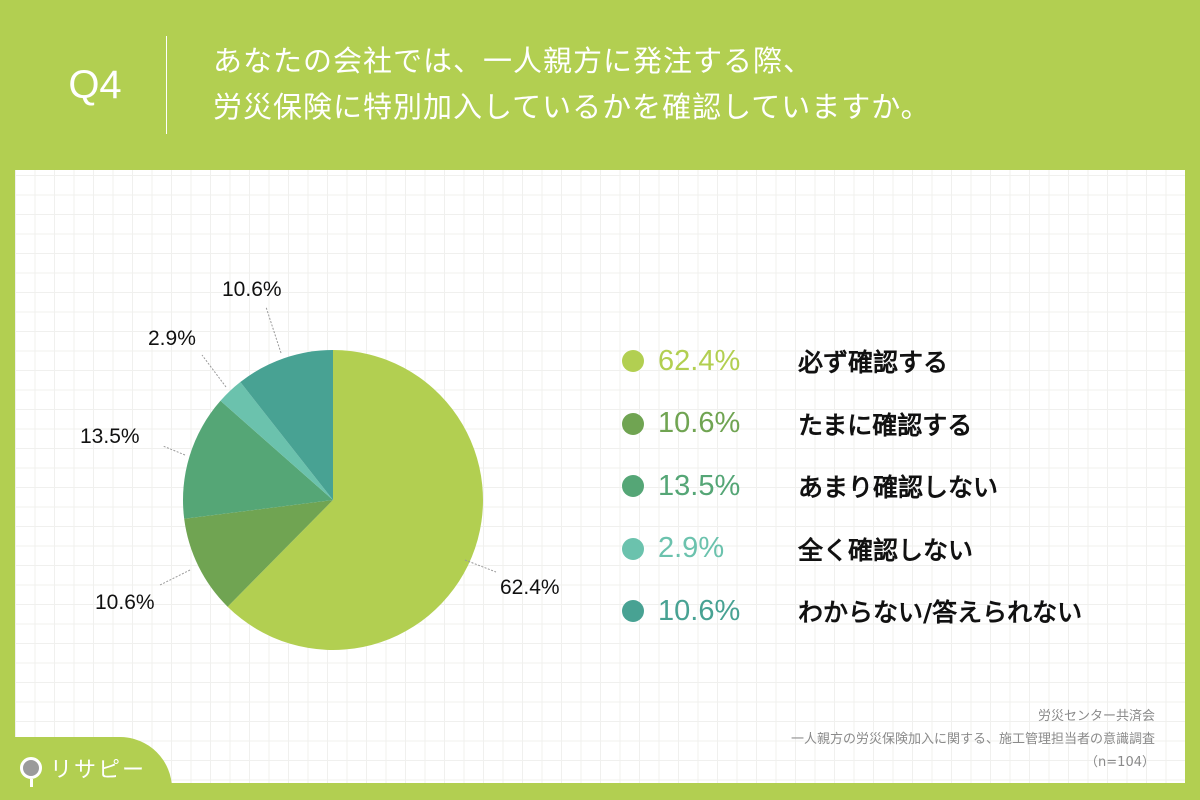  I want to click on legend-item-always: 62.4% 必ず確認する, so click(846, 361).